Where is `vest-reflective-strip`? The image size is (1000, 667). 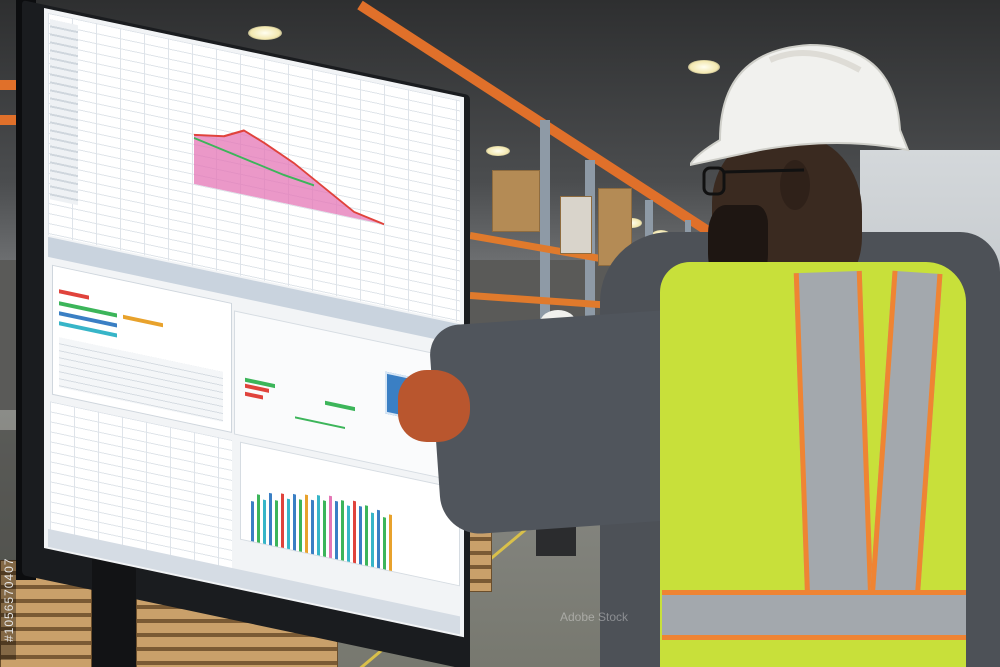
vest-reflective-strip is located at coordinates (834, 451).